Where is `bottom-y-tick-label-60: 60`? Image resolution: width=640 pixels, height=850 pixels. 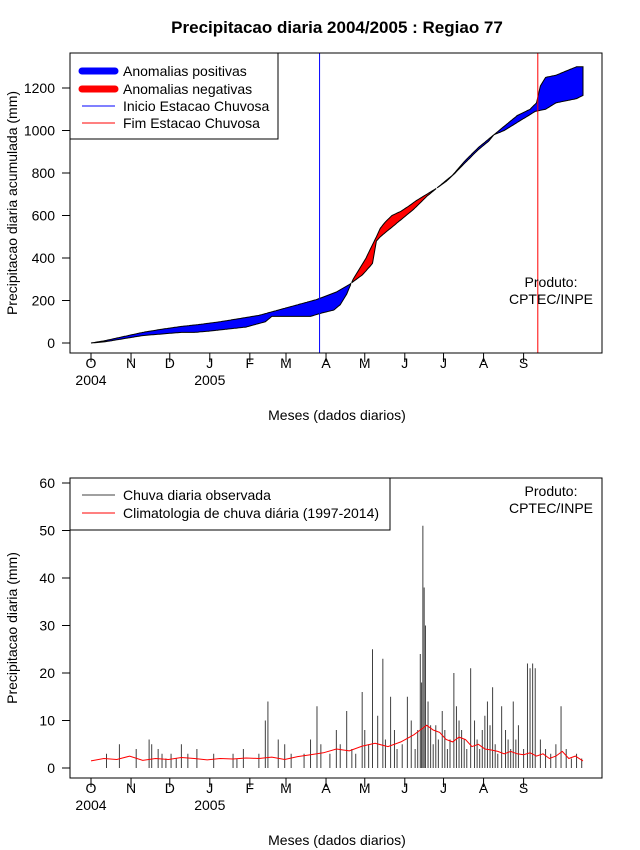
bottom-y-tick-label-60: 60 is located at coordinates (47, 483).